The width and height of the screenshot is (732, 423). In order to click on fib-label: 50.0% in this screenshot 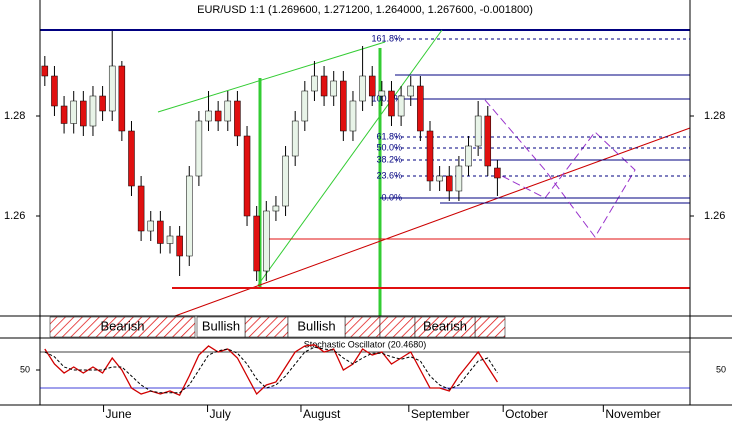, I will do `click(389, 147)`.